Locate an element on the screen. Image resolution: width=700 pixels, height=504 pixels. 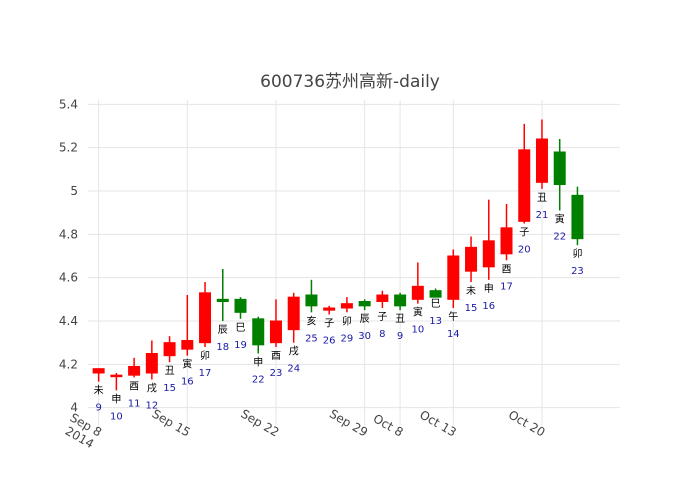
day-label: 30 is located at coordinates (364, 336).